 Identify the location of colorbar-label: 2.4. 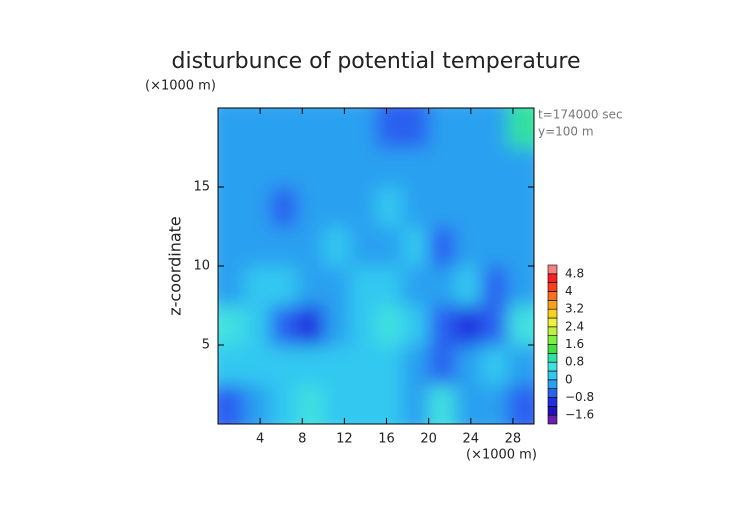
(574, 326).